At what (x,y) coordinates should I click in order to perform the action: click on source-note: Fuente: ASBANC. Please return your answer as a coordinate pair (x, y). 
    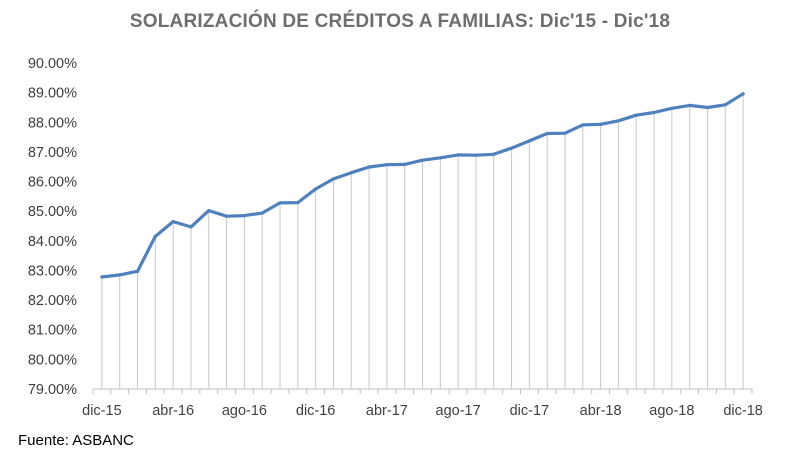
    Looking at the image, I should click on (76, 440).